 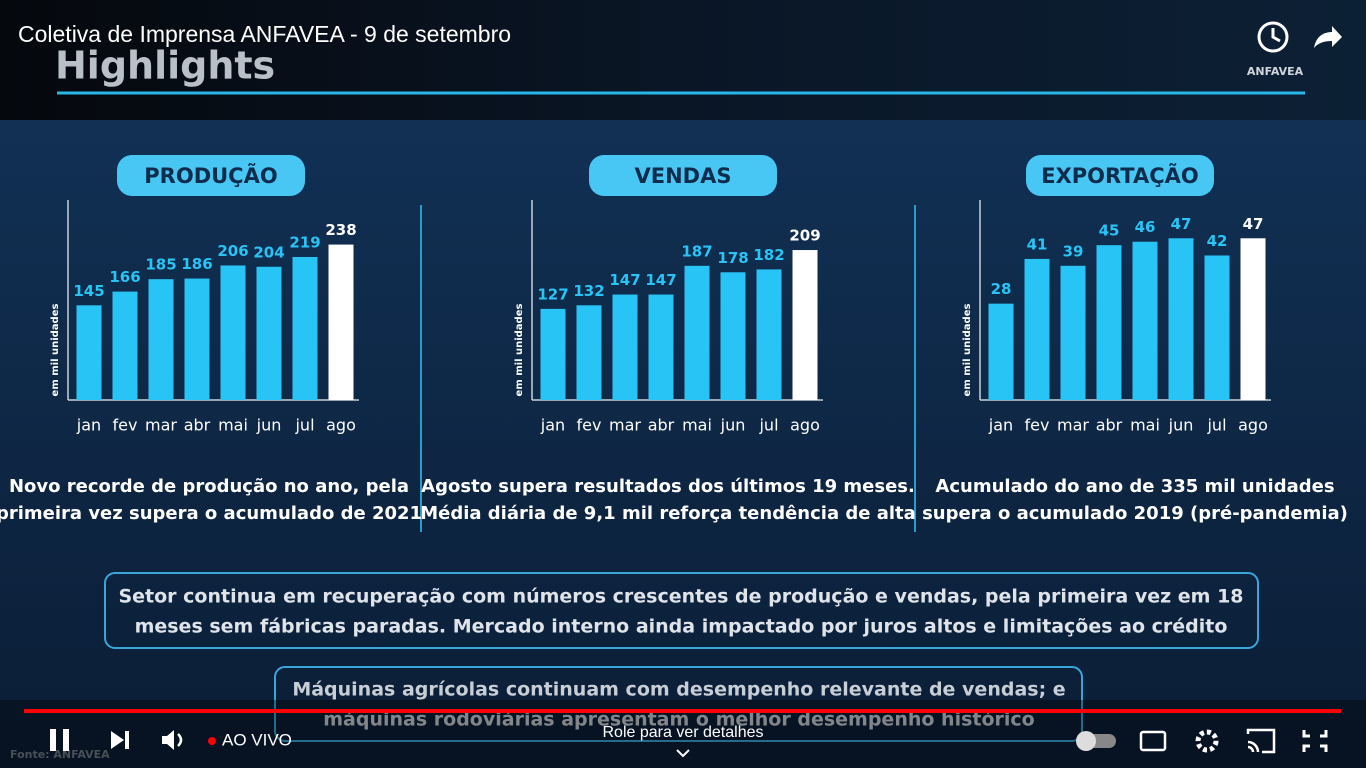 I want to click on bar-value-label: 127, so click(x=552, y=294).